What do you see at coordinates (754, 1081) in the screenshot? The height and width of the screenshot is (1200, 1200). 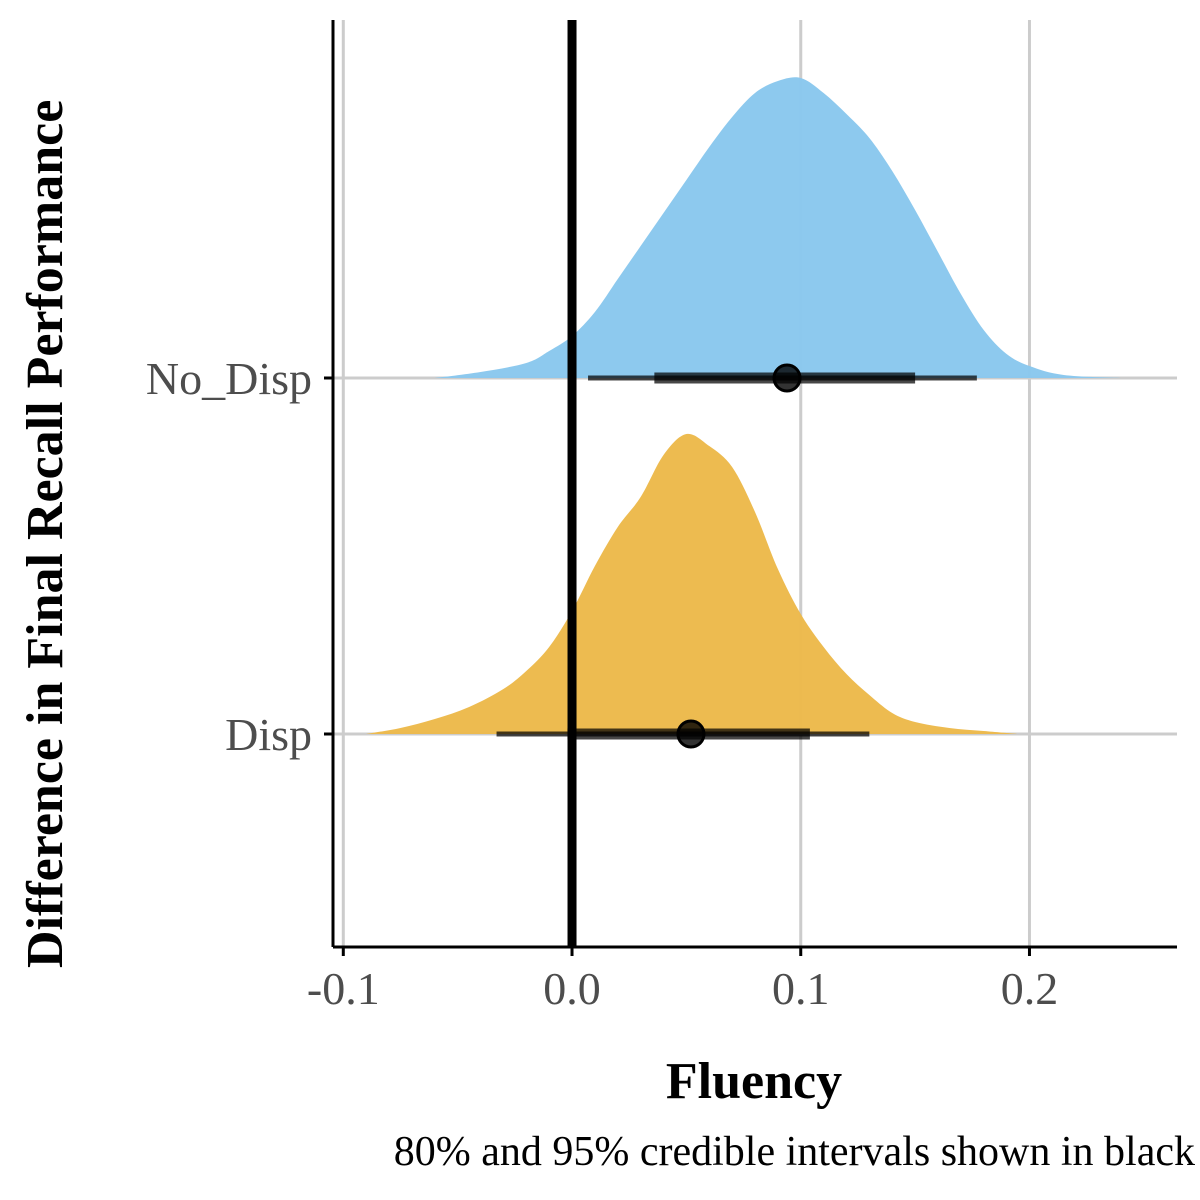 I see `x-axis-title: Fluency` at bounding box center [754, 1081].